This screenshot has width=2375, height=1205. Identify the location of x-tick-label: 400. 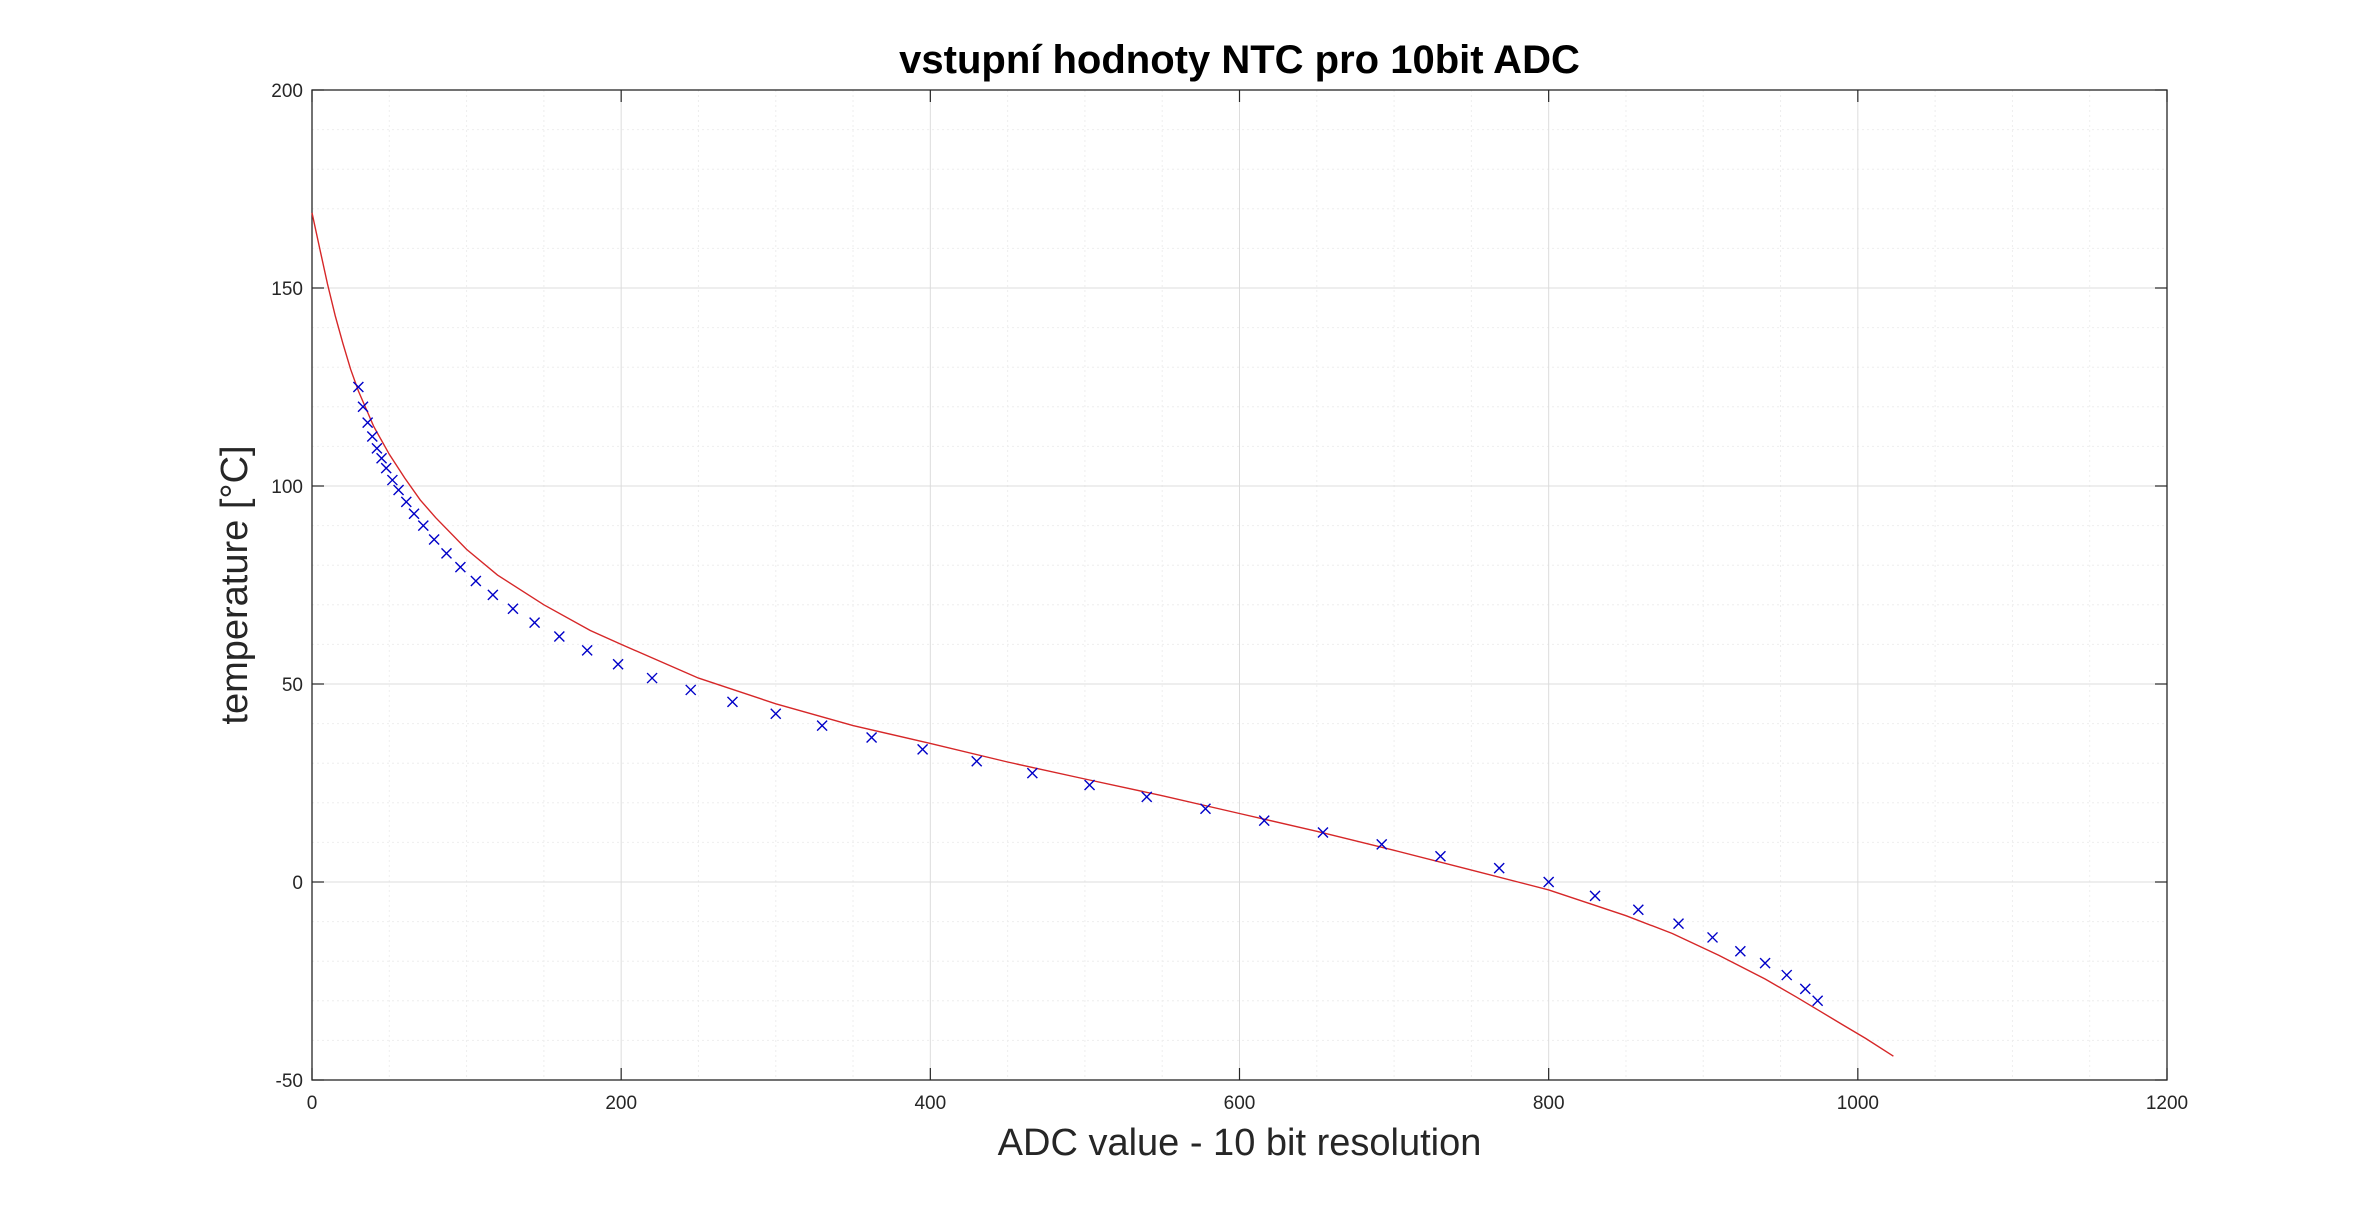
(930, 1103).